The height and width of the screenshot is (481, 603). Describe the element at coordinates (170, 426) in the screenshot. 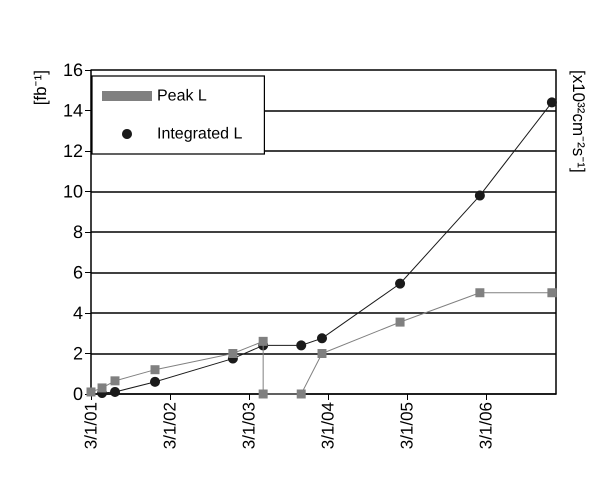

I see `x-tick-label: 3/1/02` at that location.